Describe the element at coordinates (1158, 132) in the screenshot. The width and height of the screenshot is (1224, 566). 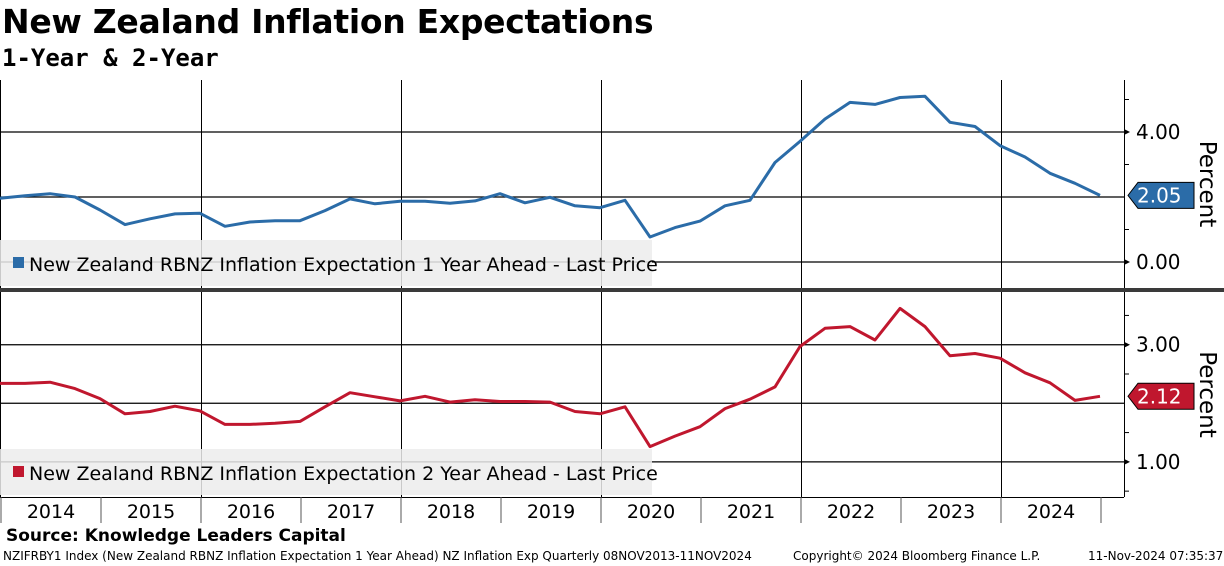
I see `y-tick-label: 4.00` at that location.